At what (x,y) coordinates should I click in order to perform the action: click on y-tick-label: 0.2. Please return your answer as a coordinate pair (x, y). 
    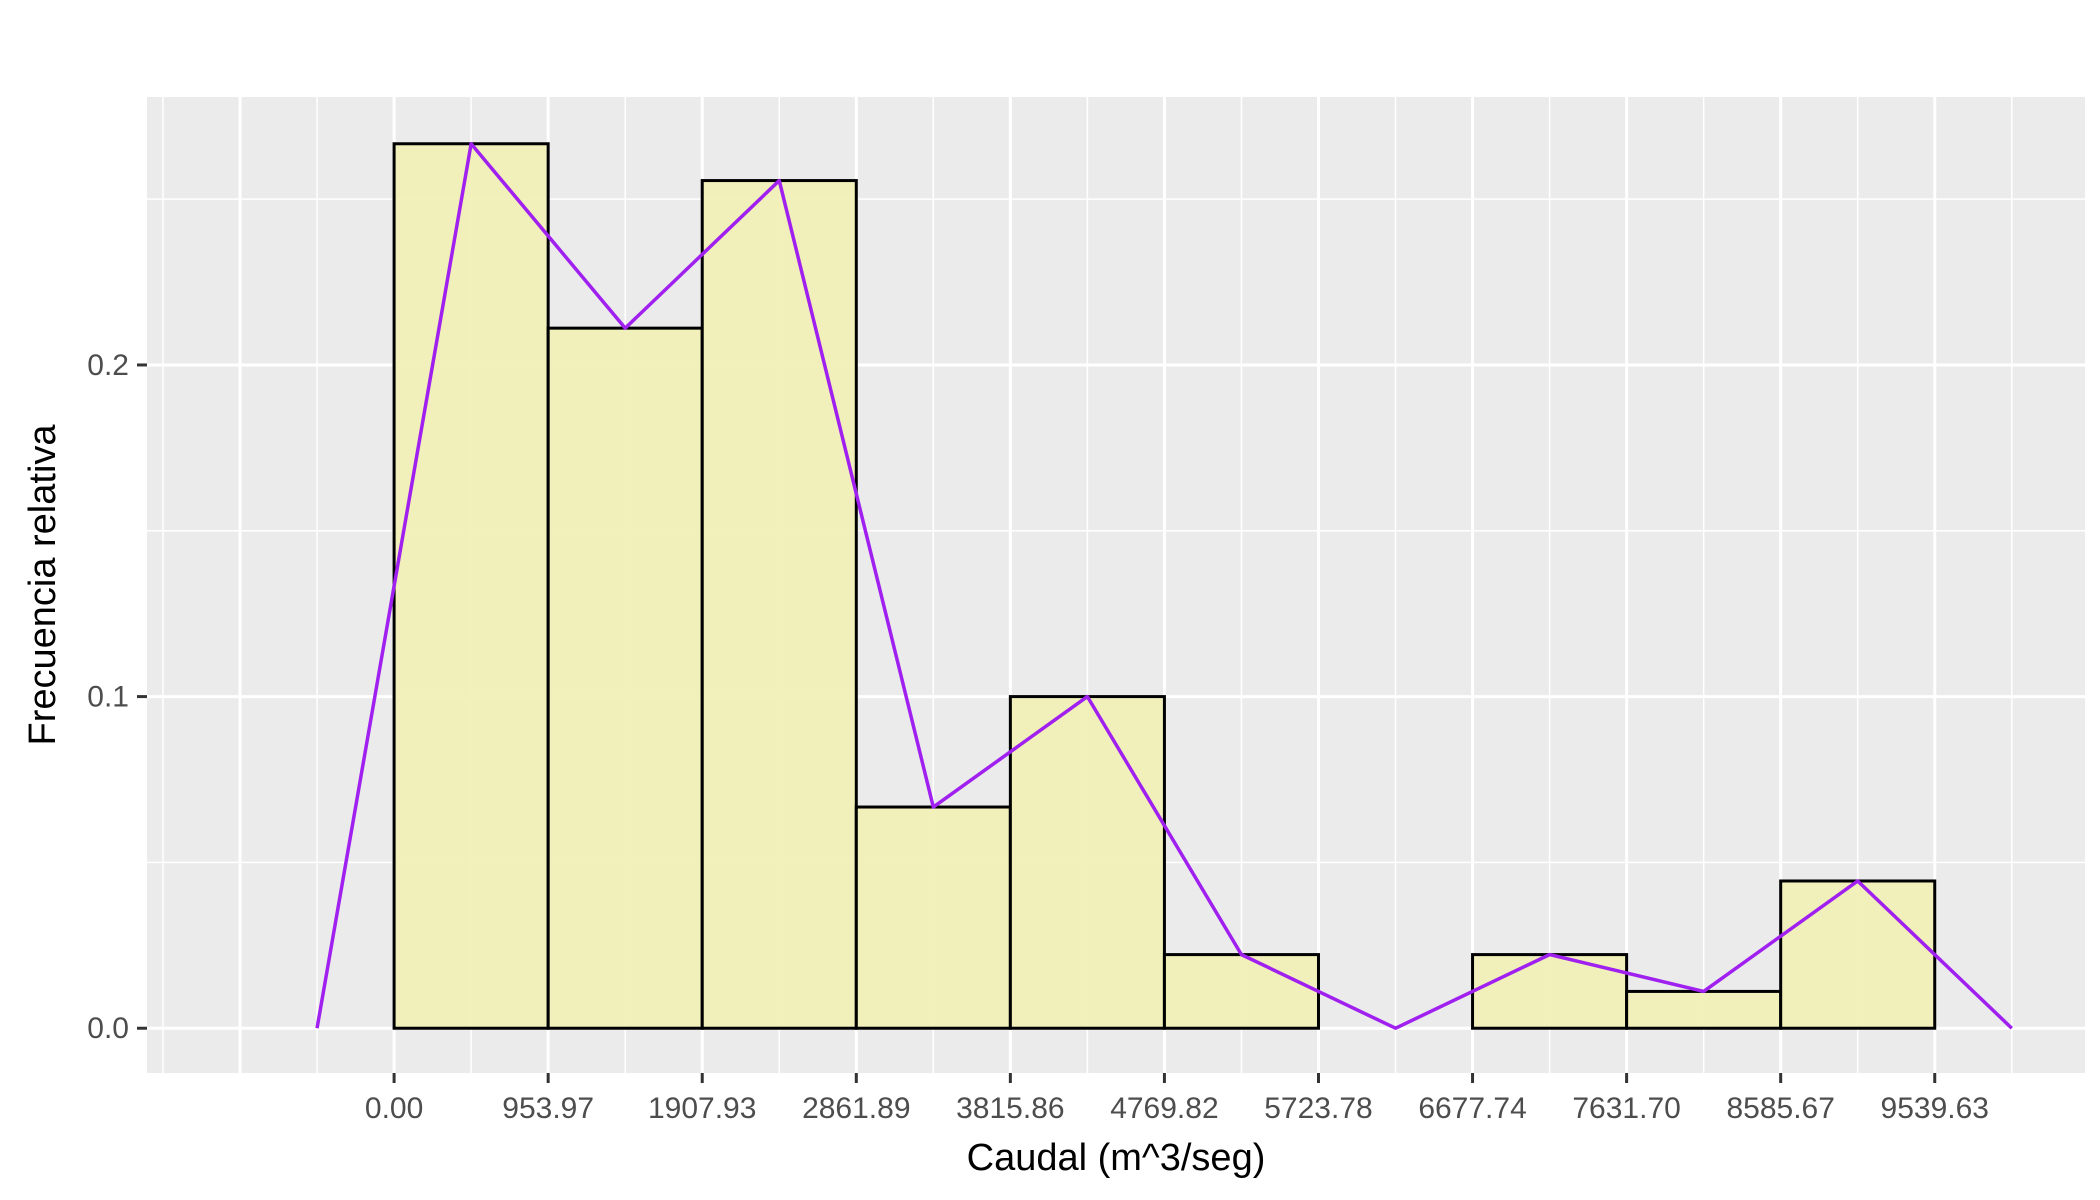
    Looking at the image, I should click on (108, 365).